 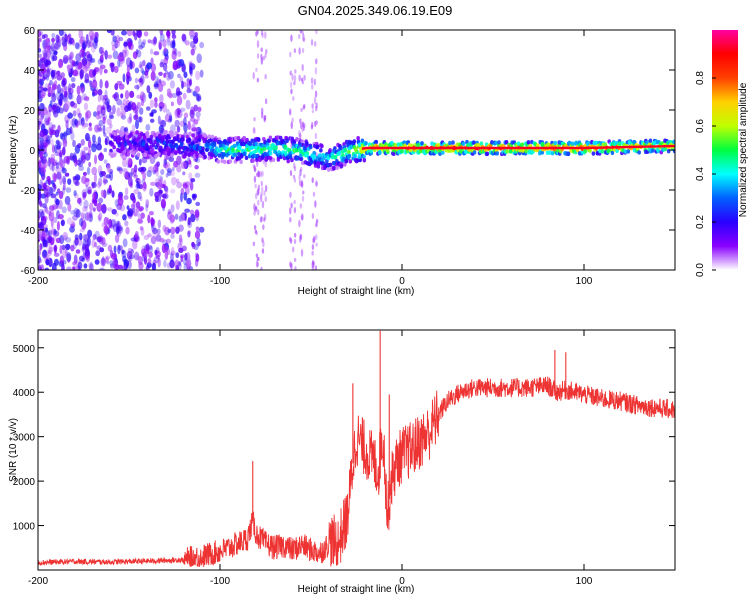 I want to click on colorbar-label: Normalized spectral amplitude, so click(x=743, y=149).